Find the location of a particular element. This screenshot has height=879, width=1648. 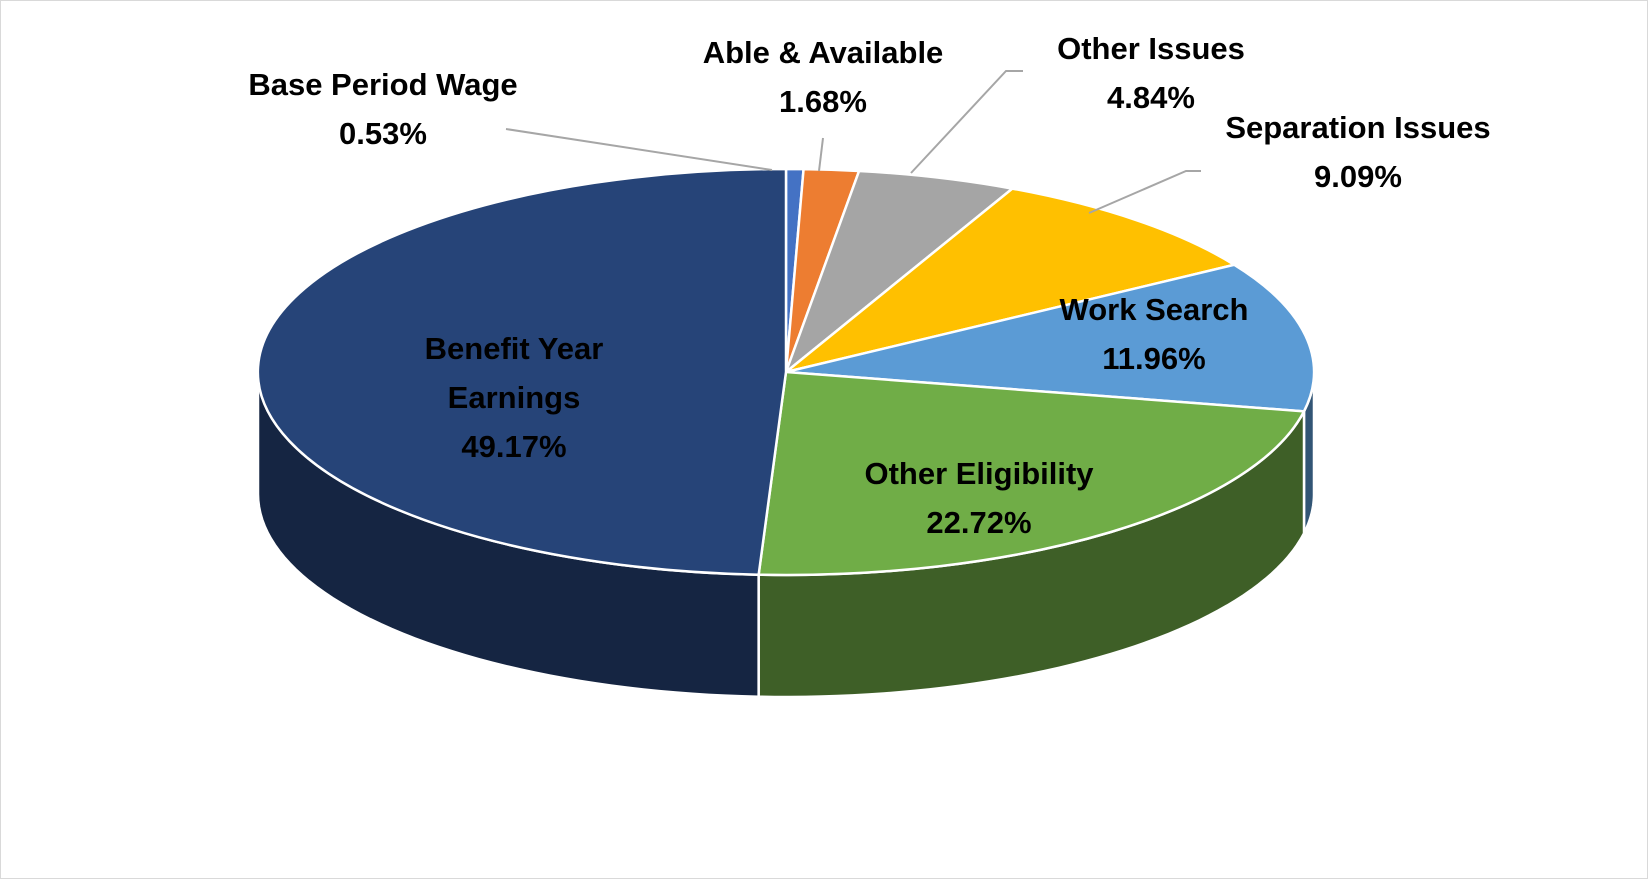

data-label-category: Separation Issues is located at coordinates (1357, 127).